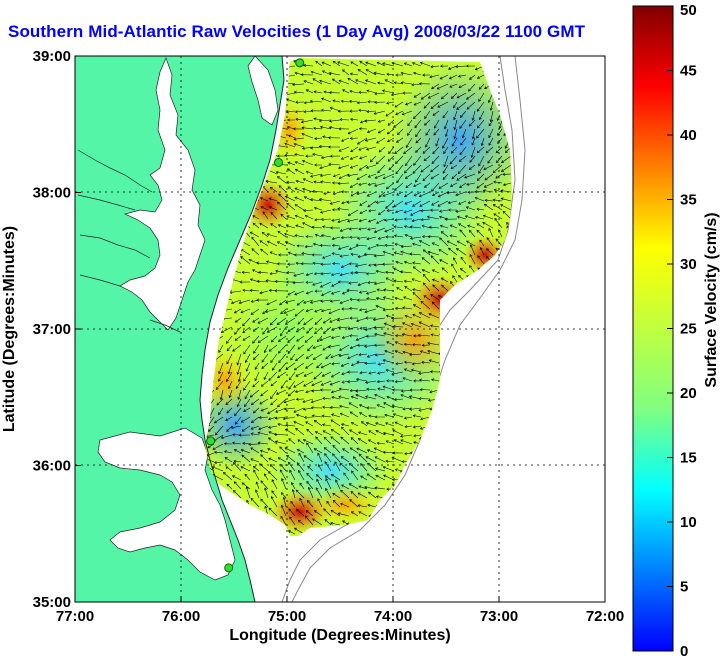 This screenshot has width=724, height=659. Describe the element at coordinates (242, 329) in the screenshot. I see `coastline` at that location.